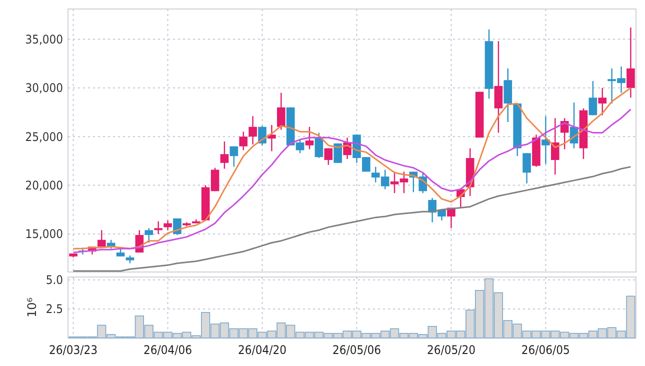 This screenshot has height=366, width=645. I want to click on y-tick-label: 5.0, so click(55, 280).